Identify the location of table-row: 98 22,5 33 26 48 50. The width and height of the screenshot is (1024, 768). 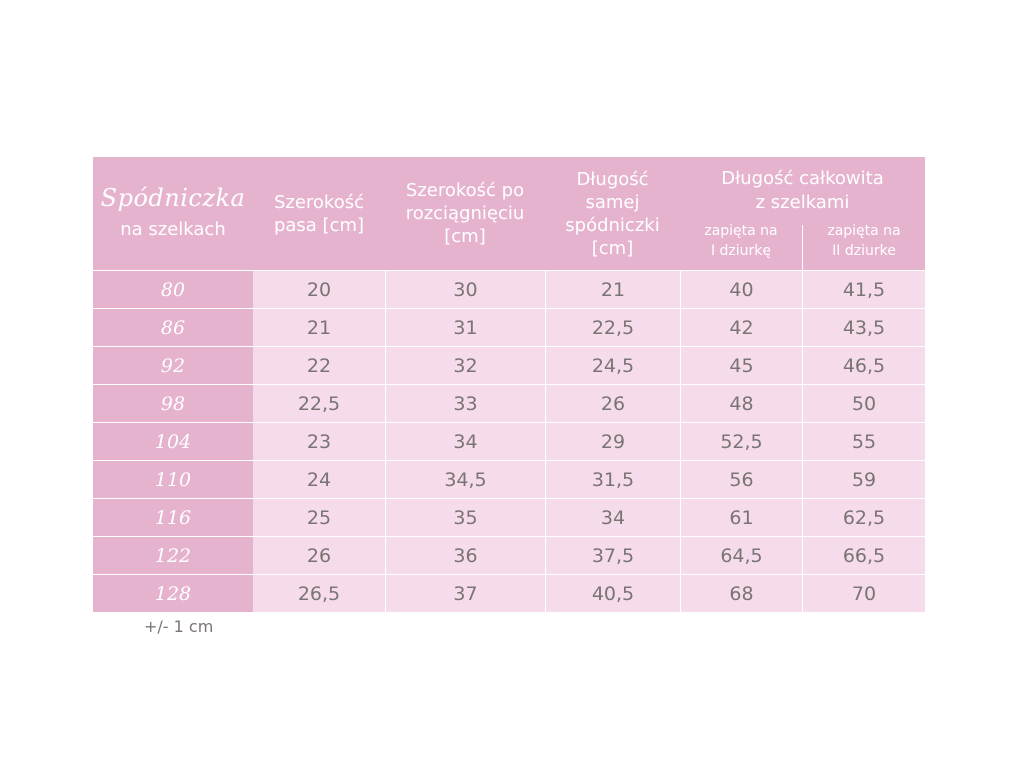
(509, 403).